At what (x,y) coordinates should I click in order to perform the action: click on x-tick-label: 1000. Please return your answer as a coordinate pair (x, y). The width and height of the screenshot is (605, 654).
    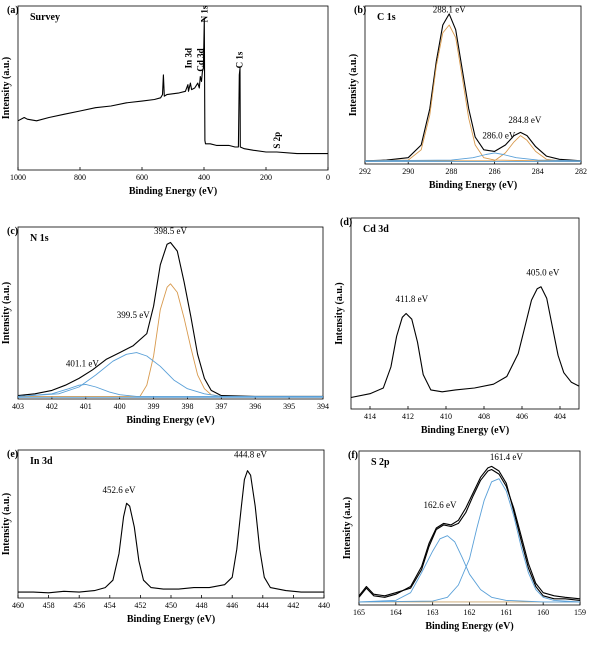
    Looking at the image, I should click on (18, 177).